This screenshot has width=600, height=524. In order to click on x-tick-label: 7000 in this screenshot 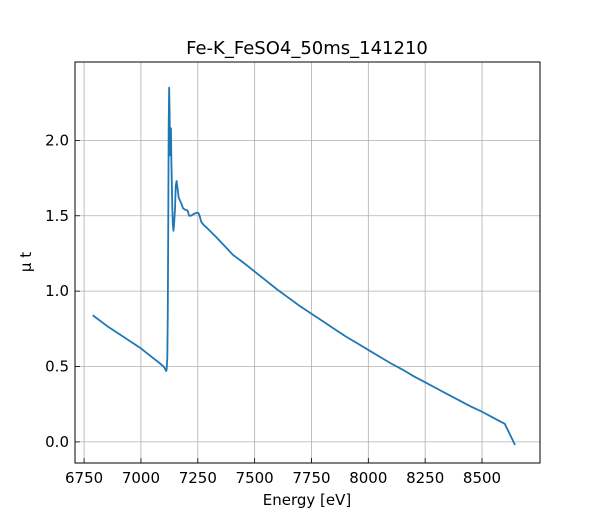, I will do `click(141, 478)`.